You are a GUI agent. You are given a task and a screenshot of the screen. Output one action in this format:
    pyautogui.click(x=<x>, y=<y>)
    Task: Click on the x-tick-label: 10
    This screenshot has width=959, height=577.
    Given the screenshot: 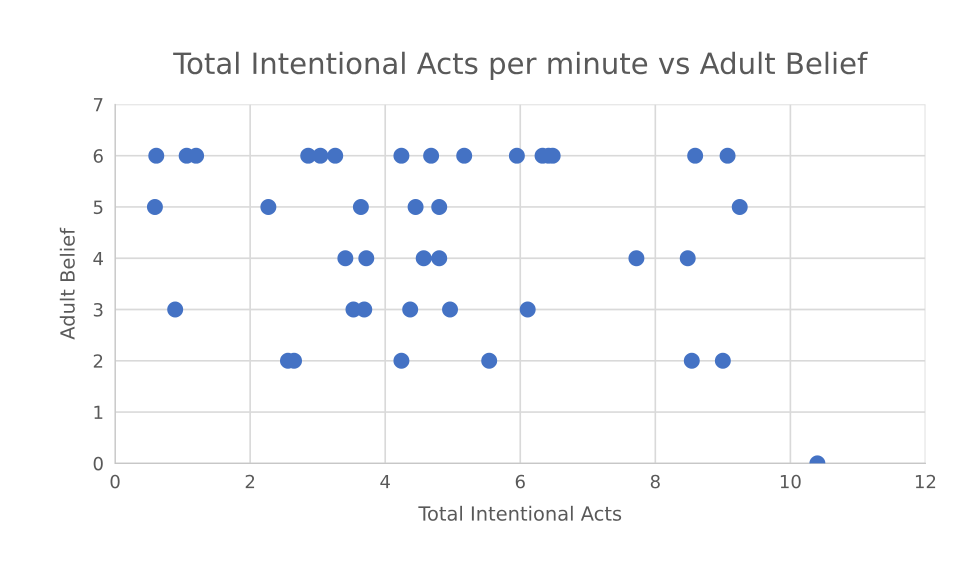 What is the action you would take?
    pyautogui.click(x=790, y=481)
    